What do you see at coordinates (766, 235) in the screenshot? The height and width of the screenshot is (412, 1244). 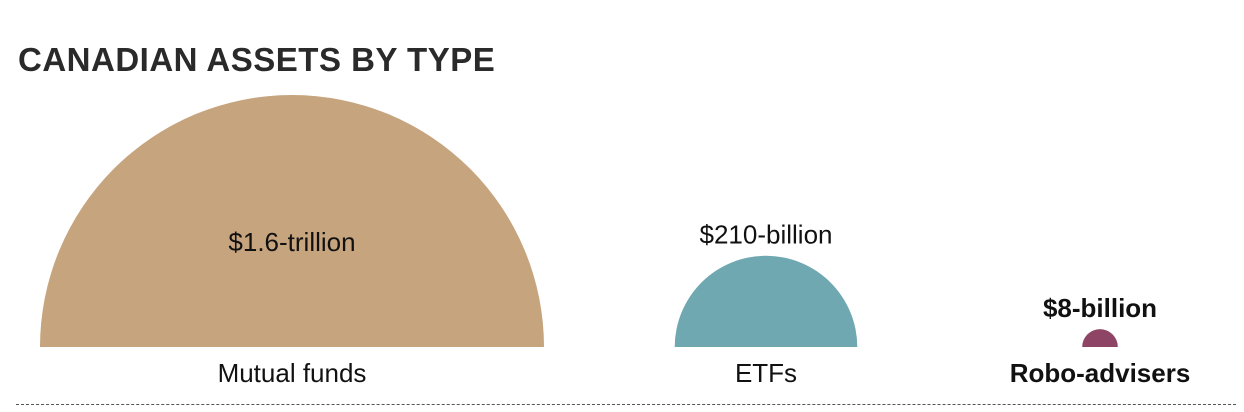 I see `value-label: $210-billion` at bounding box center [766, 235].